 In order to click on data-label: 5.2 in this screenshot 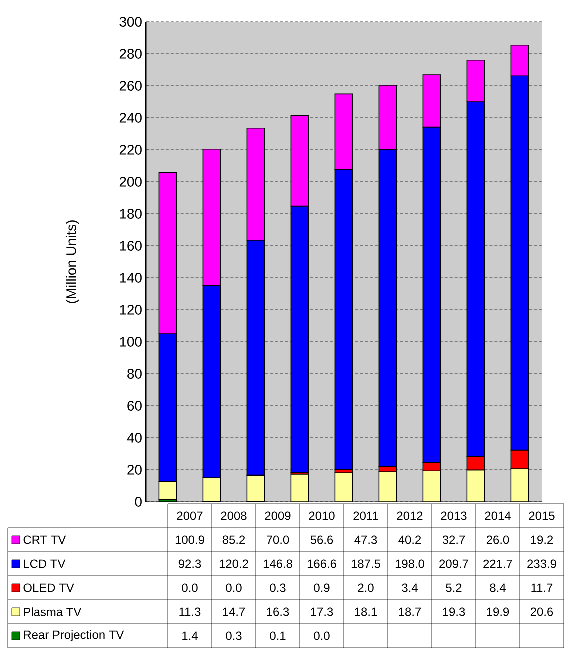, I will do `click(454, 588)`.